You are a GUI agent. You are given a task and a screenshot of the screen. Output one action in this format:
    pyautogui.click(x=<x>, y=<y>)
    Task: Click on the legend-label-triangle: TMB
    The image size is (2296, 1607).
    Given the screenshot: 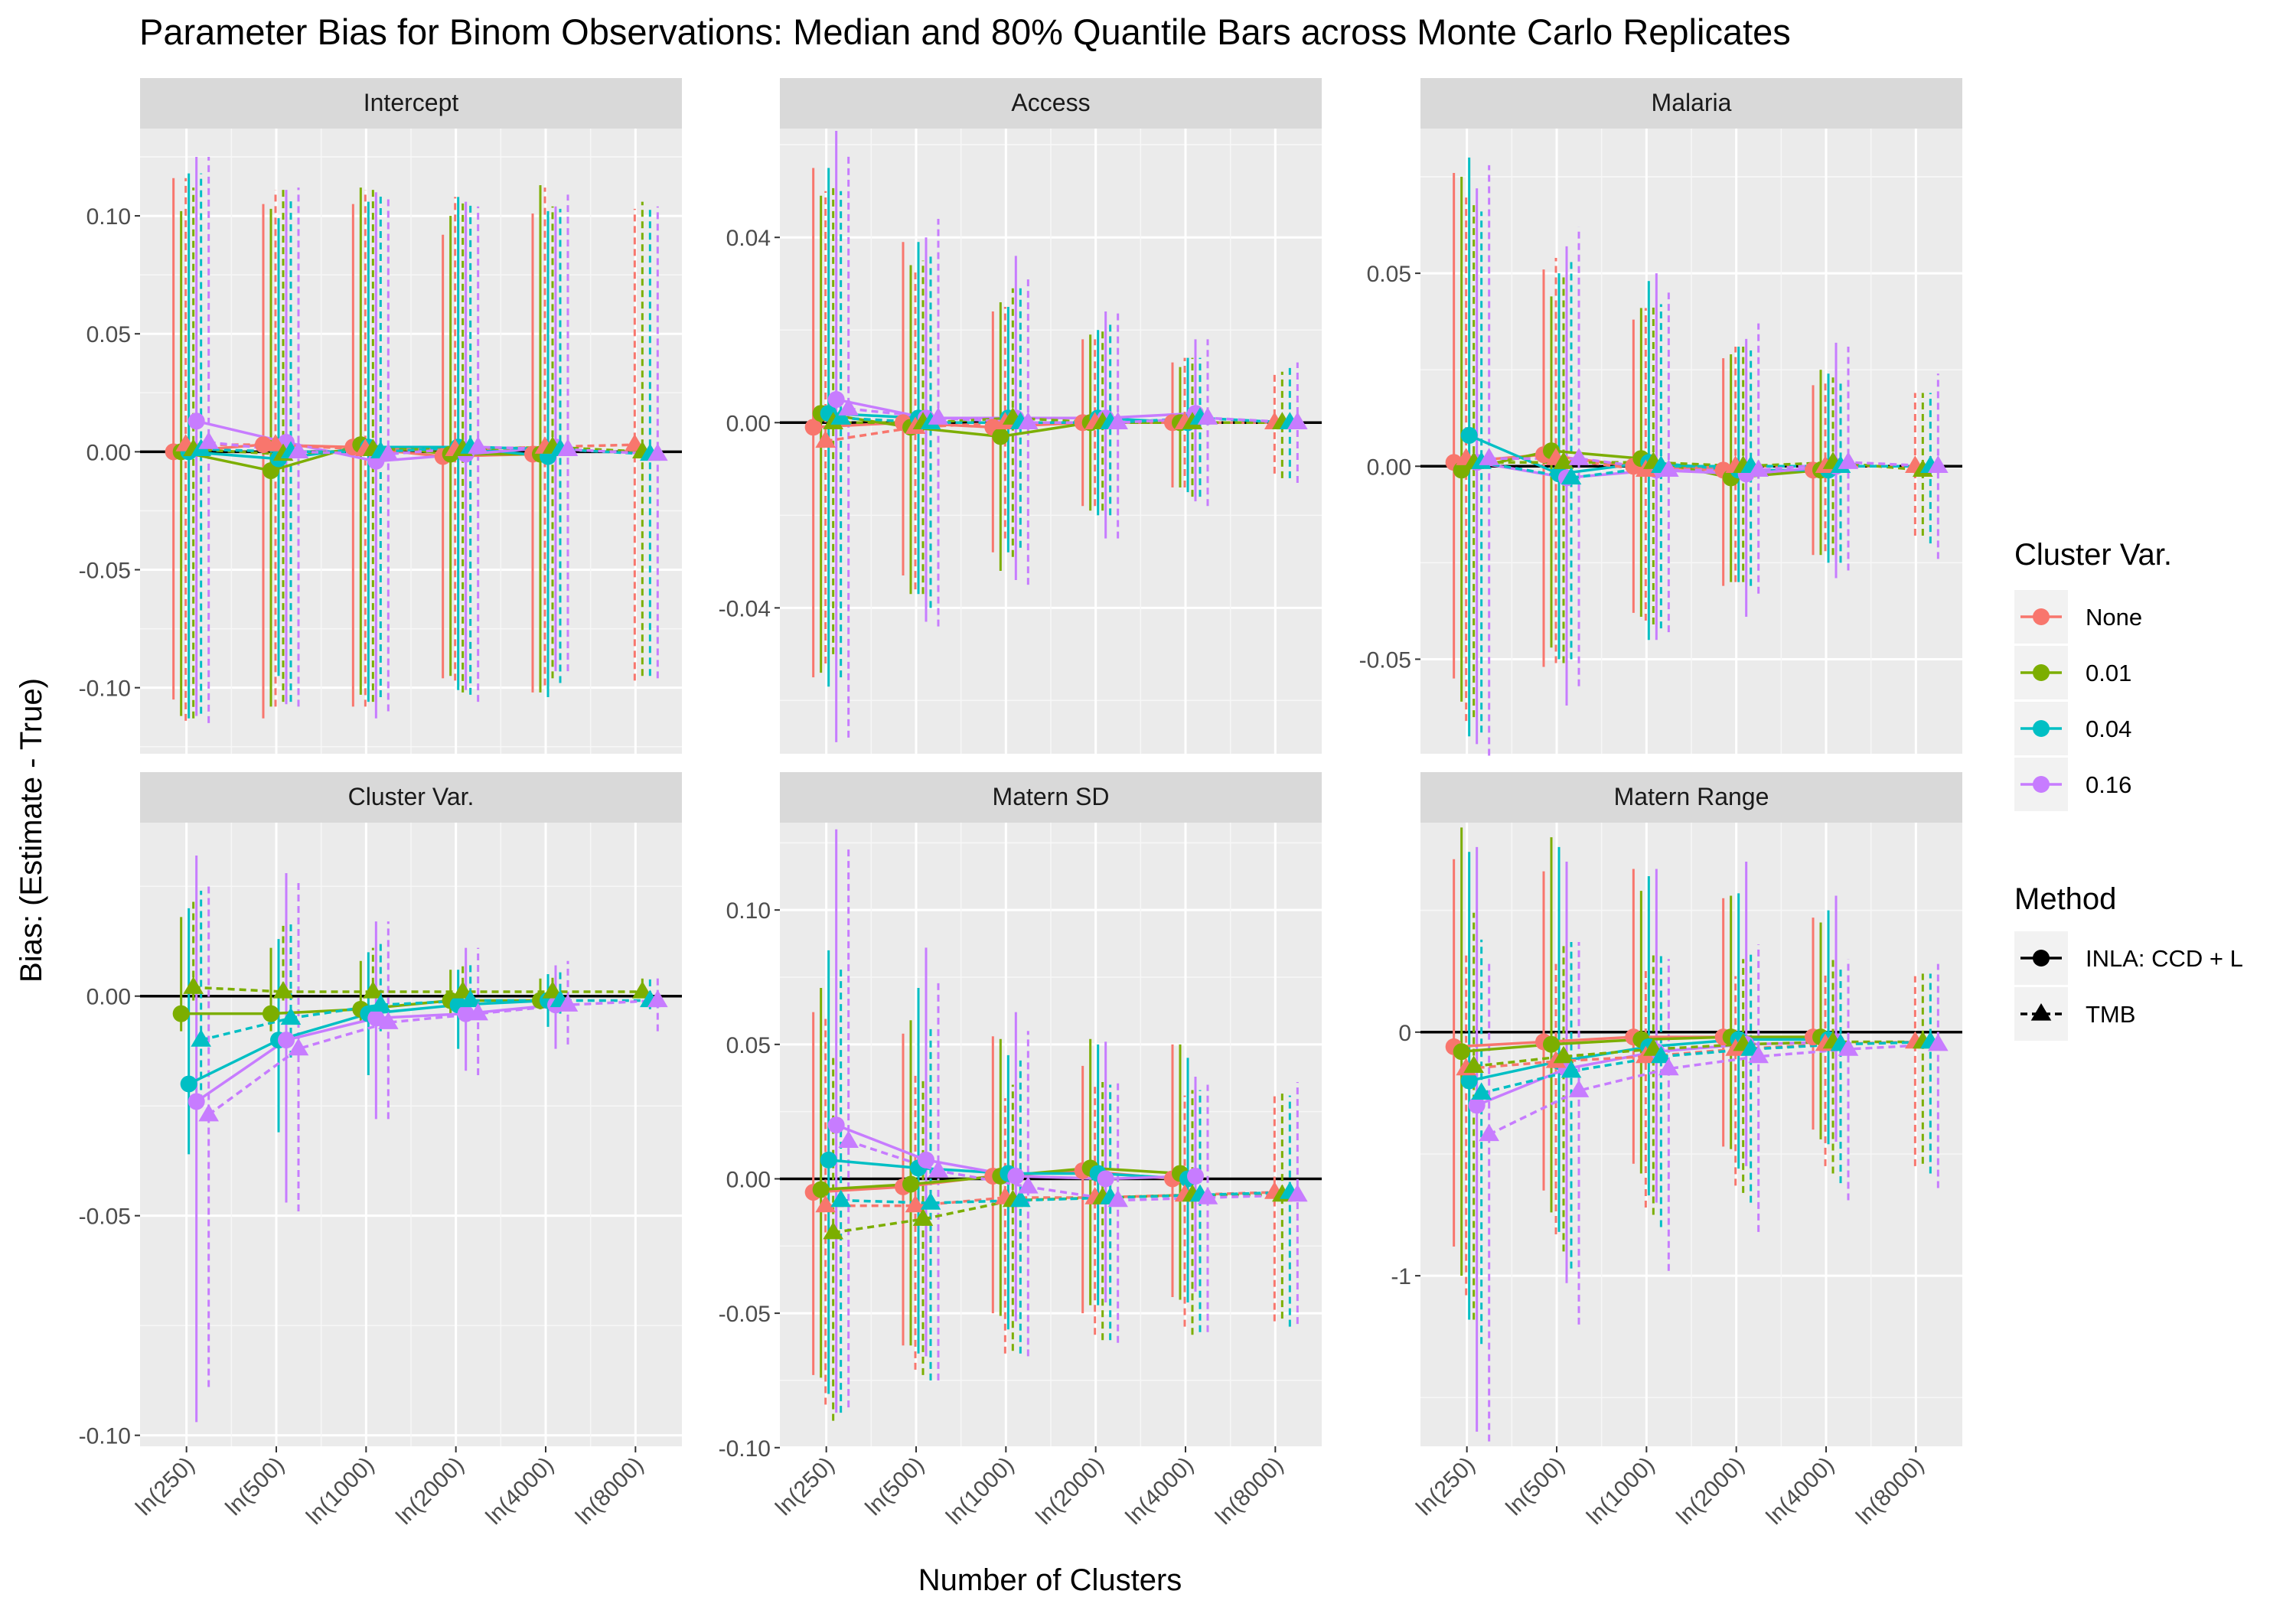 What is the action you would take?
    pyautogui.click(x=2110, y=1014)
    